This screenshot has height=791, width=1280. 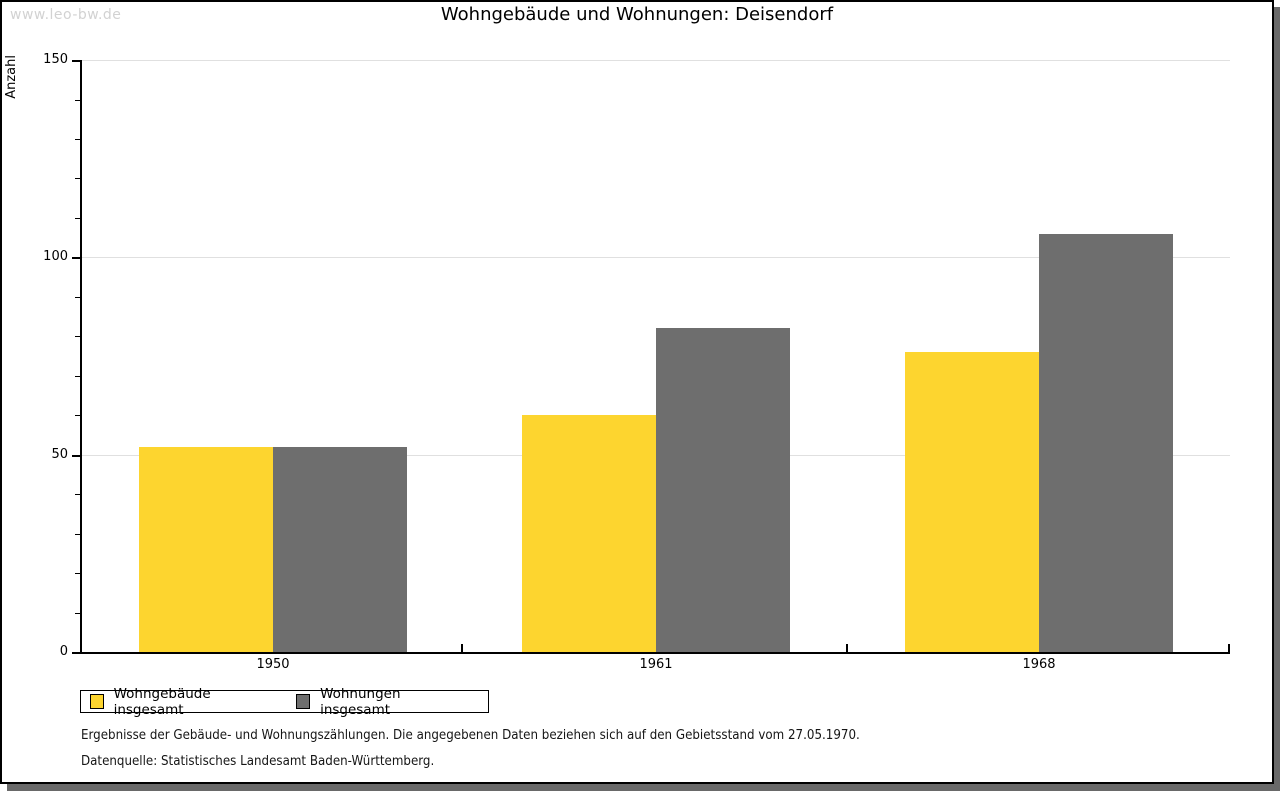 I want to click on legend-item-wohnungen: Wohnungen insgesamt, so click(x=377, y=702).